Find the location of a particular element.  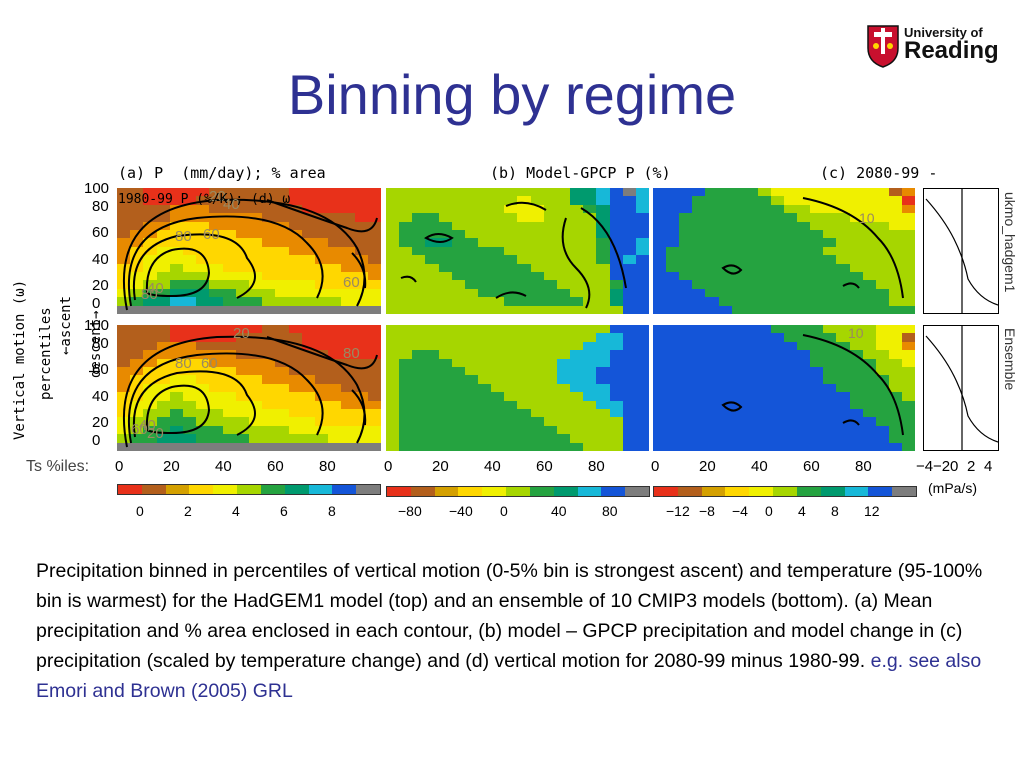

panel-a-bottom: 20 80 60 80 40 20 60 is located at coordinates (249, 388).